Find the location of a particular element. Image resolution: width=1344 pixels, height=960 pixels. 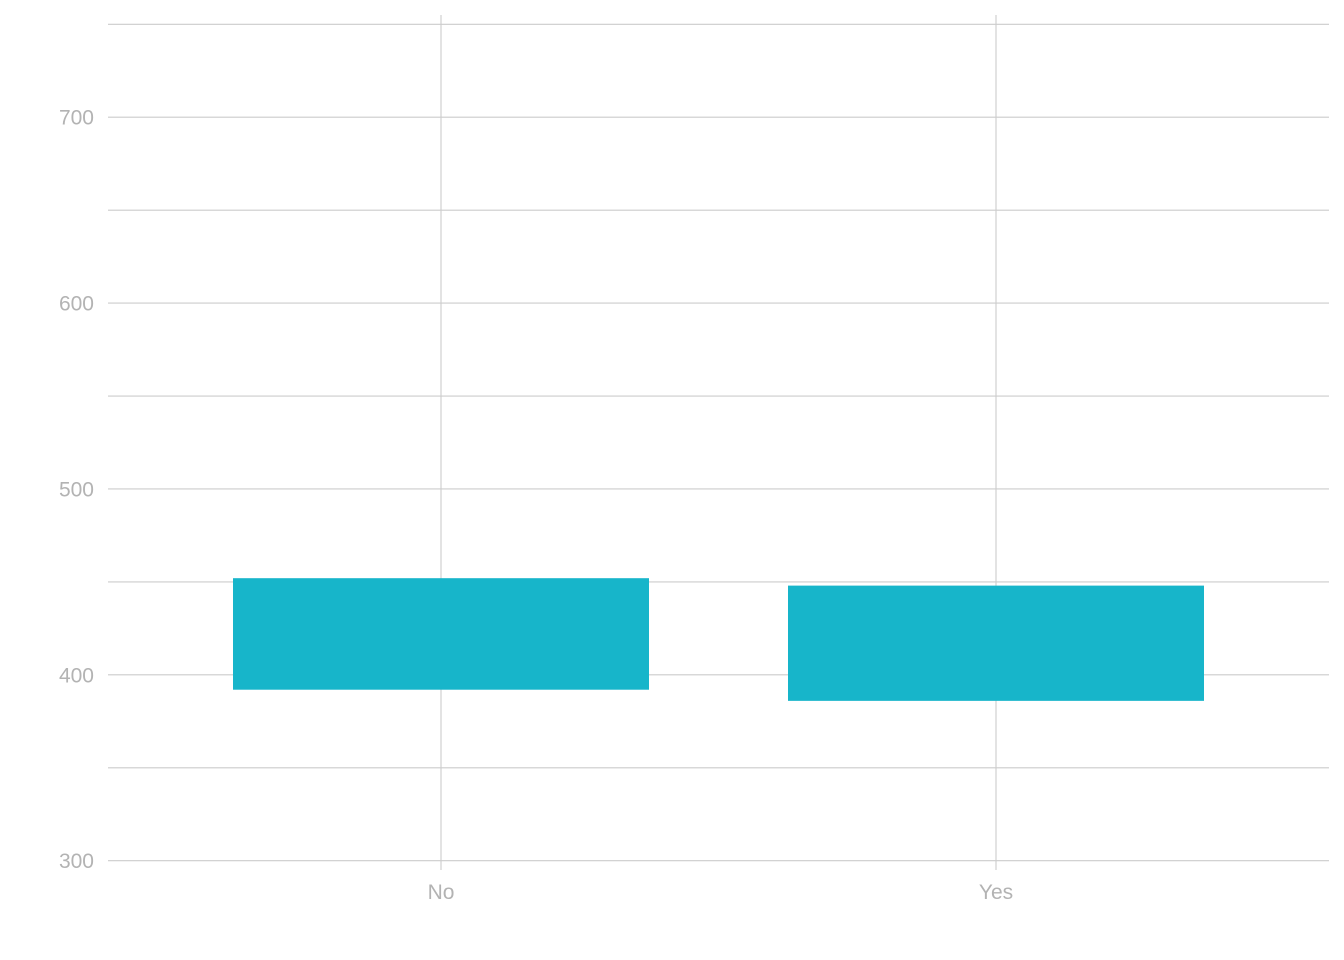

bar-yes is located at coordinates (996, 643).